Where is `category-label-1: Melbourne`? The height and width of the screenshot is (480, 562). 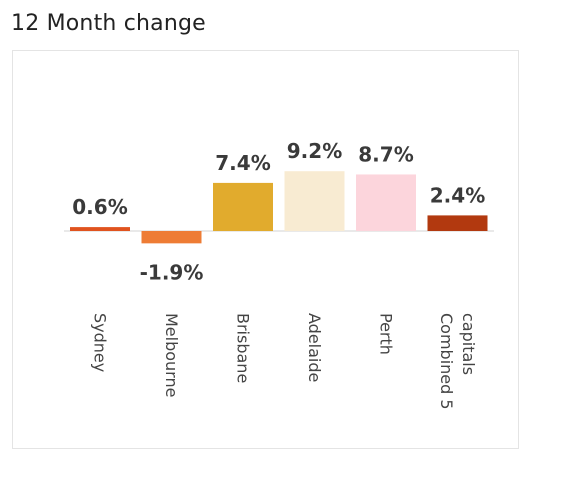 category-label-1: Melbourne is located at coordinates (171, 355).